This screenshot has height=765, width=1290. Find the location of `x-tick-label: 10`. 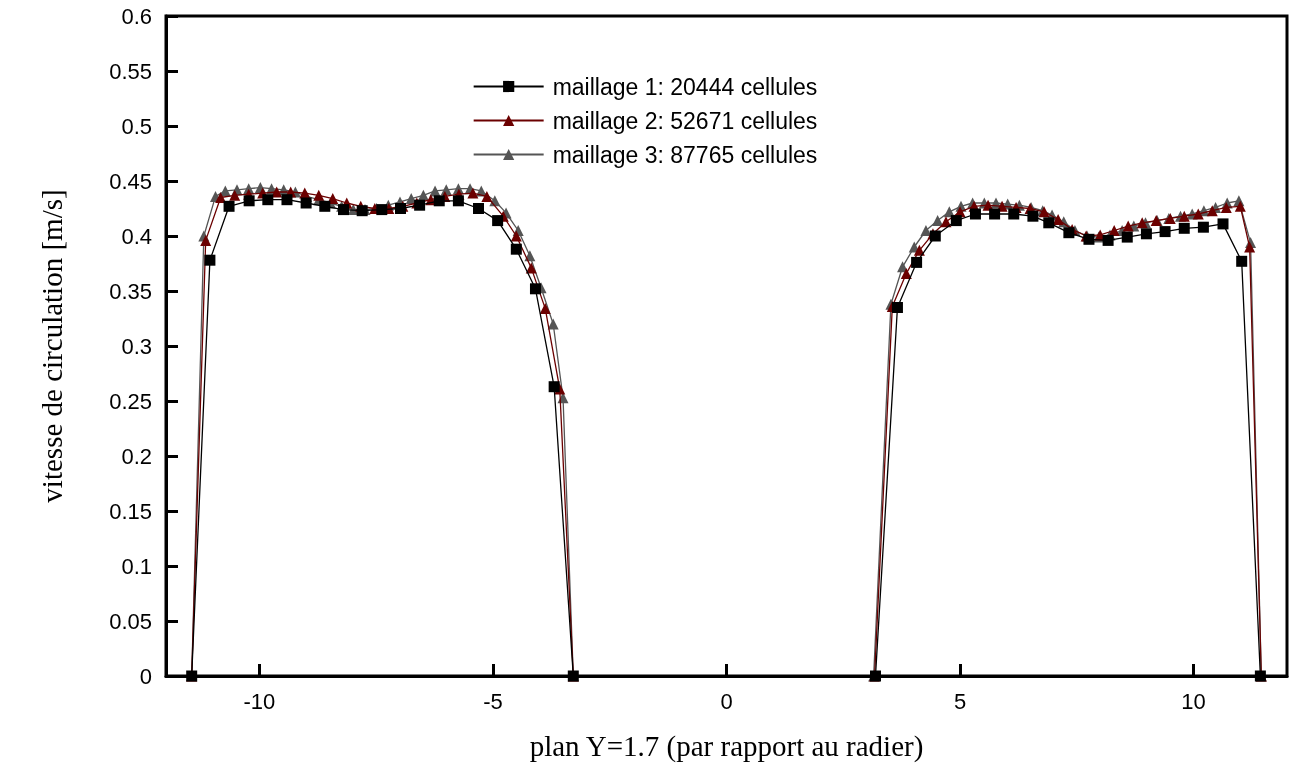

x-tick-label: 10 is located at coordinates (1193, 701).